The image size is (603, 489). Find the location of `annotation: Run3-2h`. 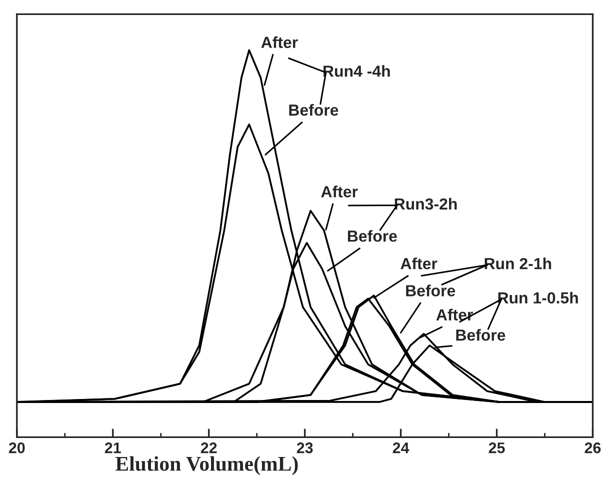

annotation: Run3-2h is located at coordinates (425, 204).